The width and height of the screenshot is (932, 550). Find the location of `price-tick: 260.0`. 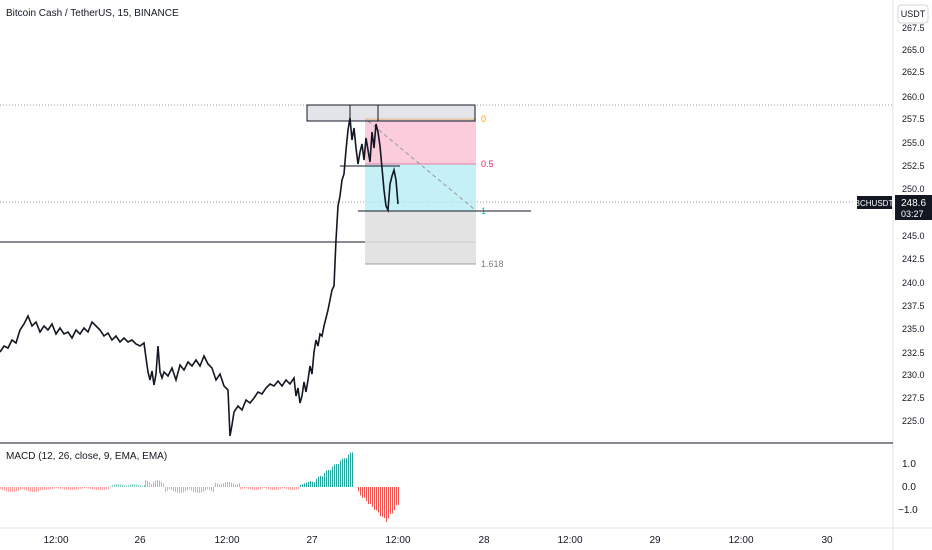

price-tick: 260.0 is located at coordinates (913, 97).